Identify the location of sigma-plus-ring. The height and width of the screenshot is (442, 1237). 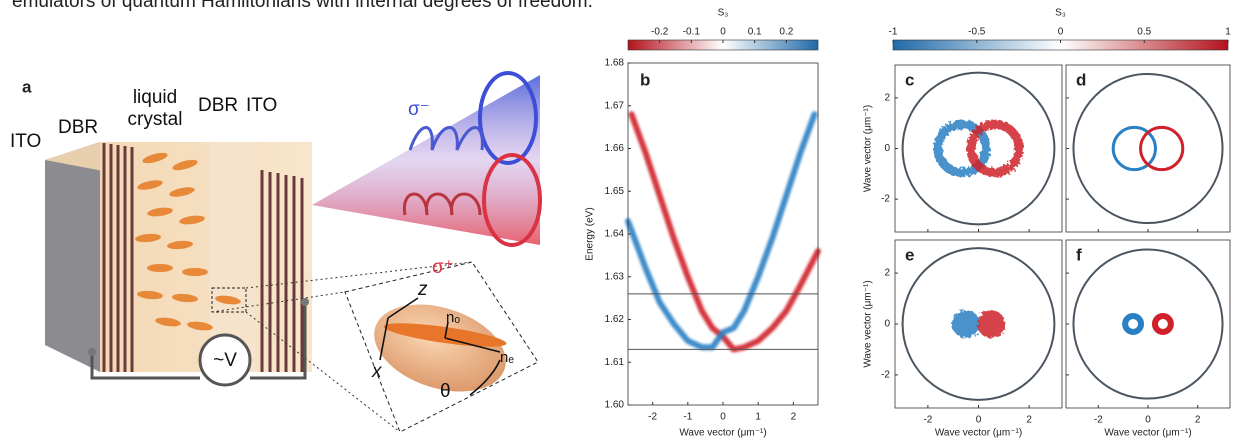
(512, 200).